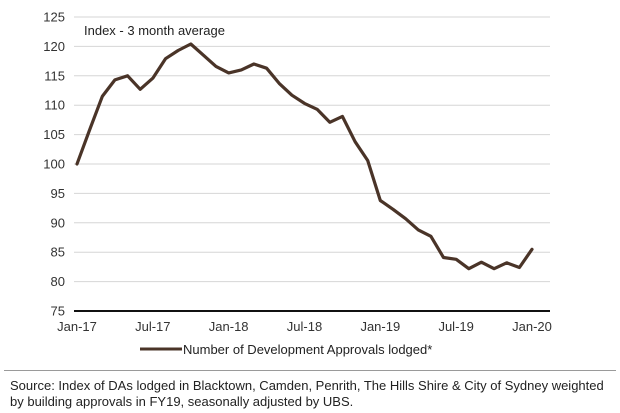  What do you see at coordinates (58, 193) in the screenshot?
I see `y-tick-label: 95` at bounding box center [58, 193].